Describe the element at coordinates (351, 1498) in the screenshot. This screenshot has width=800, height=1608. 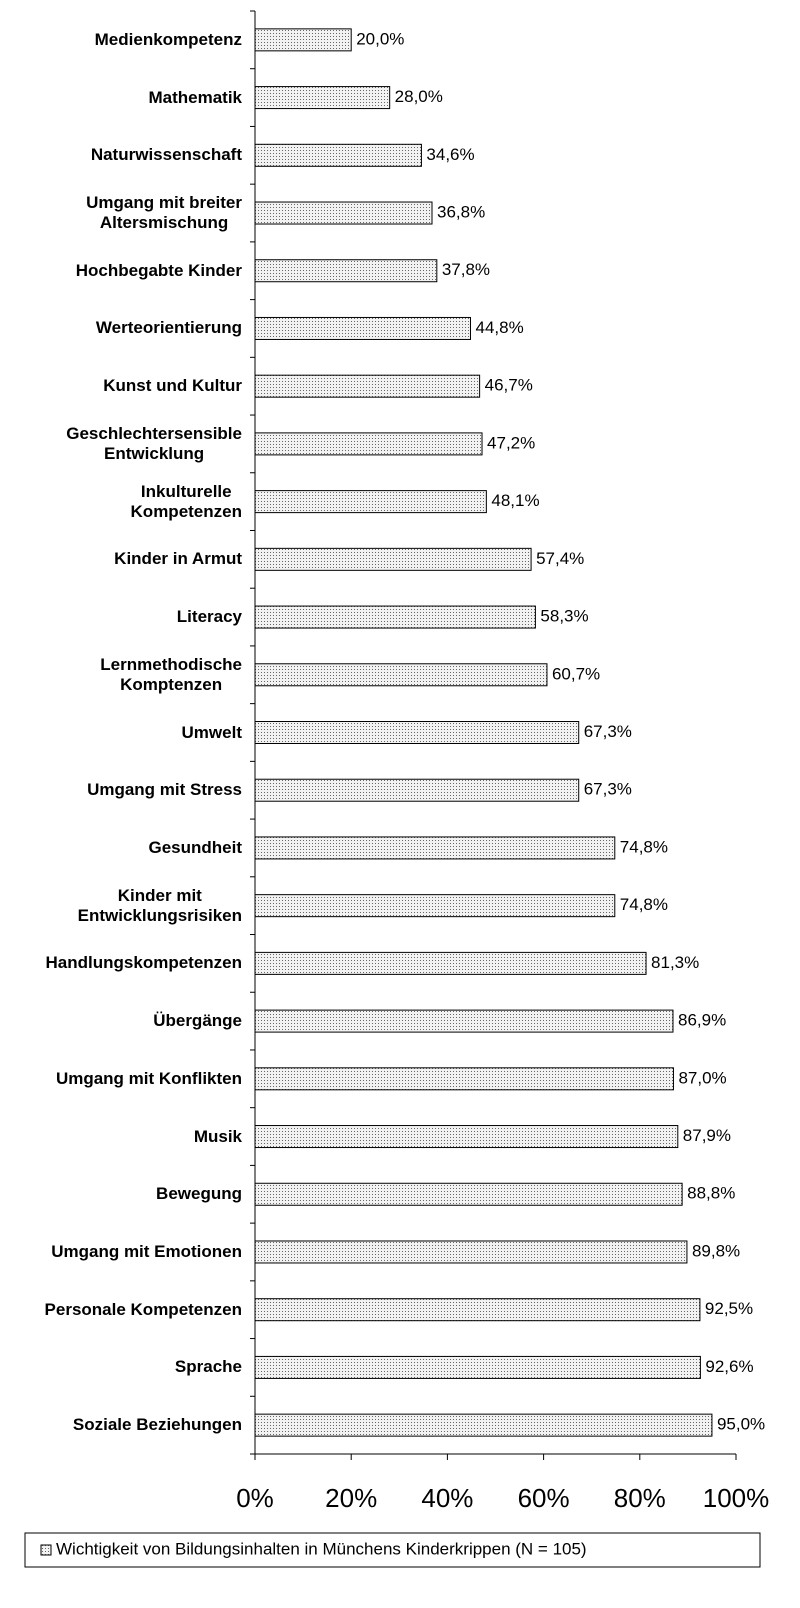
I see `x-tick-label: 20%` at that location.